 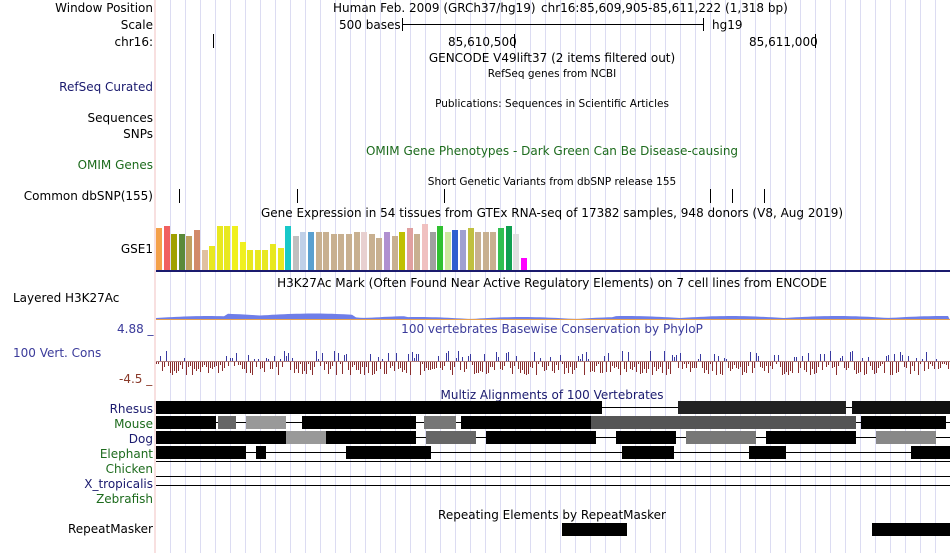 I want to click on h3k27ac-label: Layered H3K27Ac, so click(x=66, y=298).